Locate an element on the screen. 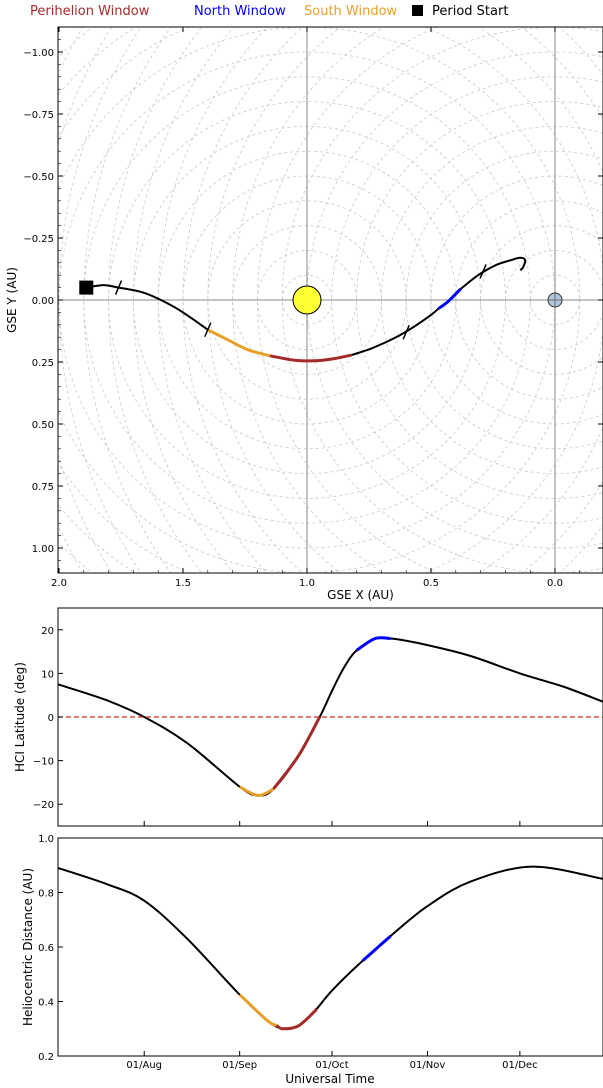 This screenshot has height=1088, width=603. latitude-panel-plot-area is located at coordinates (330, 716).